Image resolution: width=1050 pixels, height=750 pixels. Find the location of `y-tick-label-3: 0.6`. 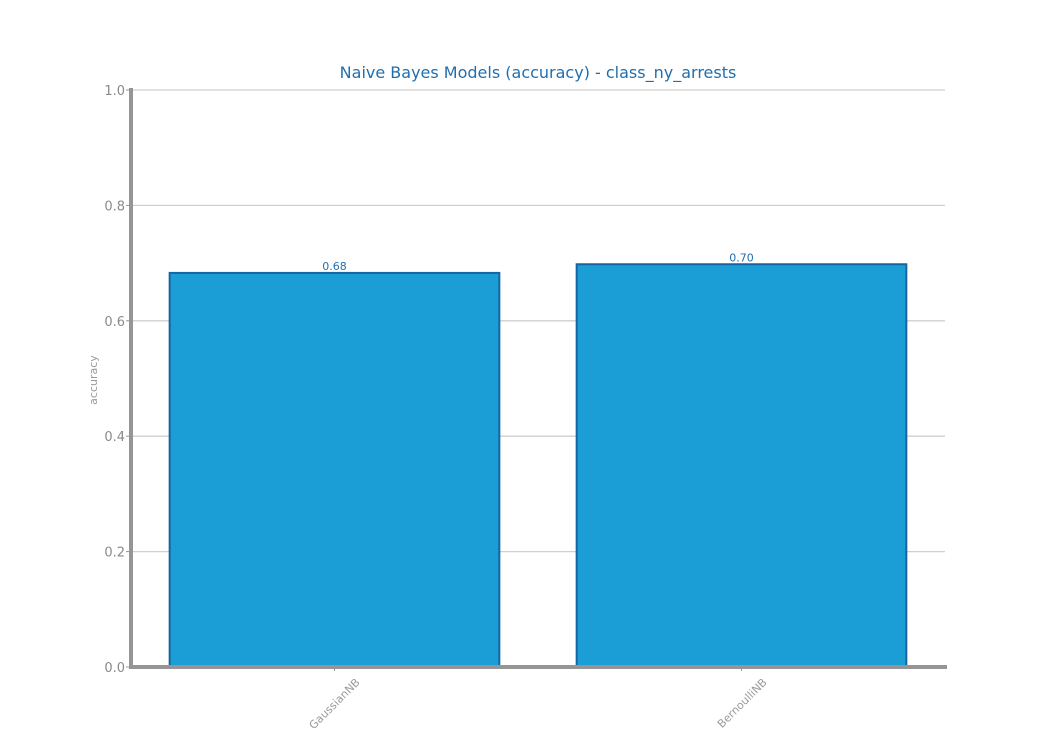

y-tick-label-3: 0.6 is located at coordinates (114, 322).